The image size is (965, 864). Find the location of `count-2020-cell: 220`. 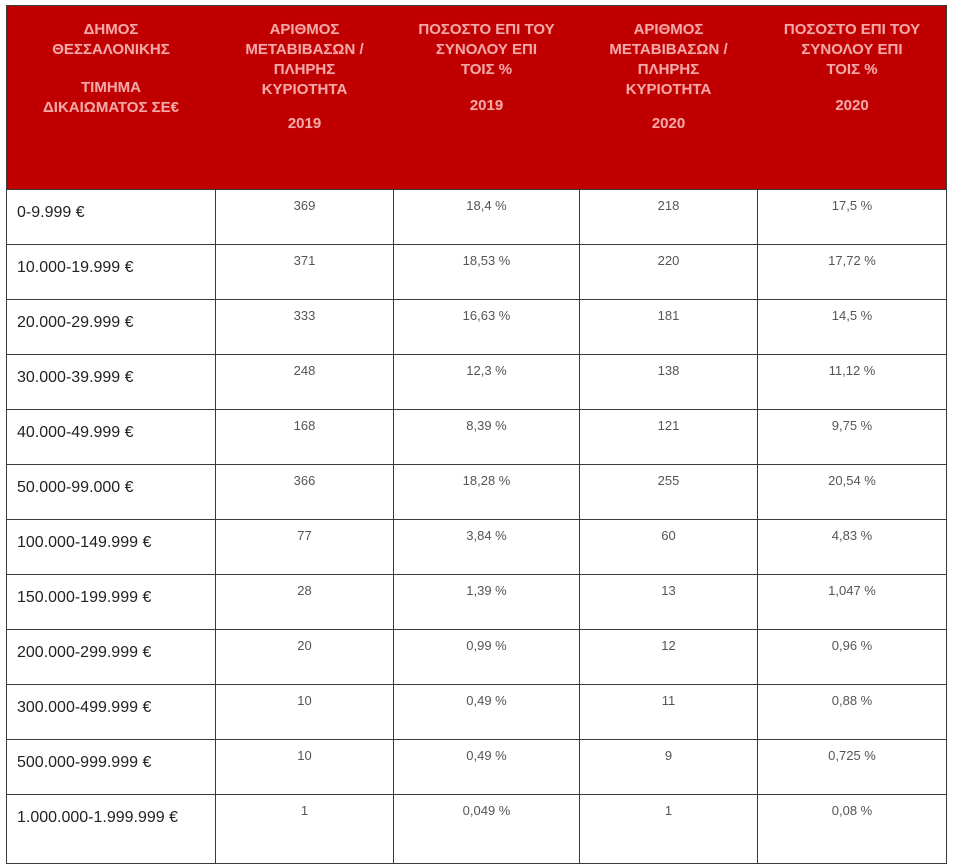

count-2020-cell: 220 is located at coordinates (668, 272).